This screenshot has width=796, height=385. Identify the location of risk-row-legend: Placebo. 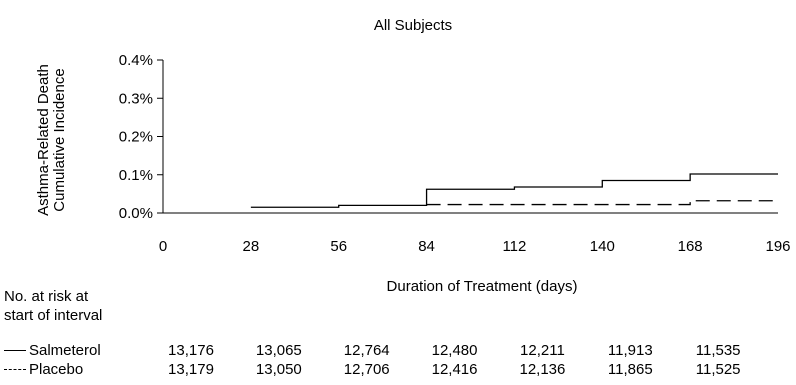
(43, 369).